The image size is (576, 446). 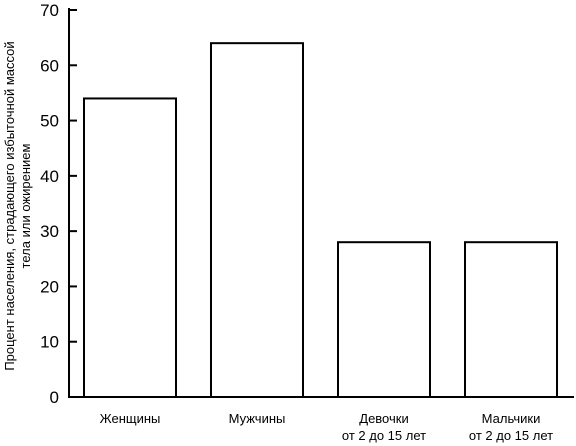 I want to click on y-tick-label: 20, so click(x=49, y=286).